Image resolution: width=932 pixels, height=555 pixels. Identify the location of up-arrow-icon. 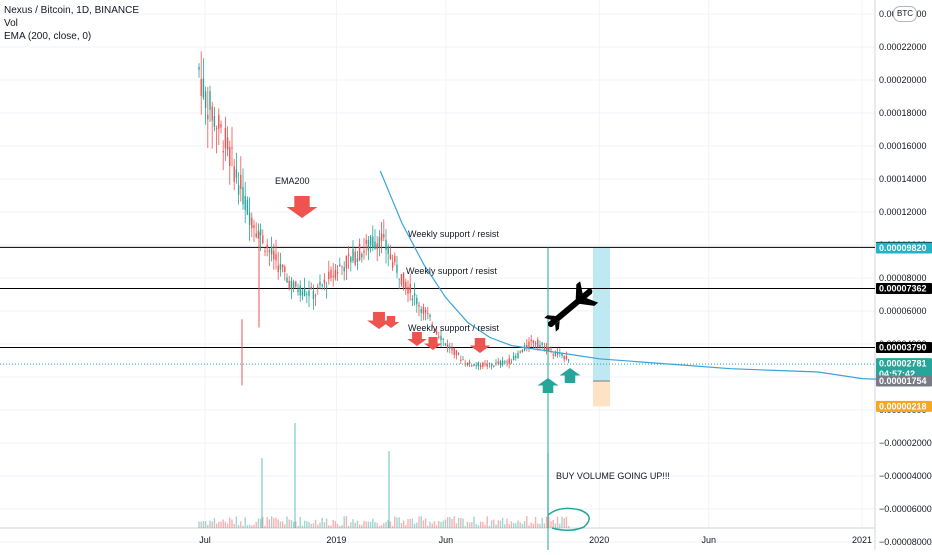
(548, 385).